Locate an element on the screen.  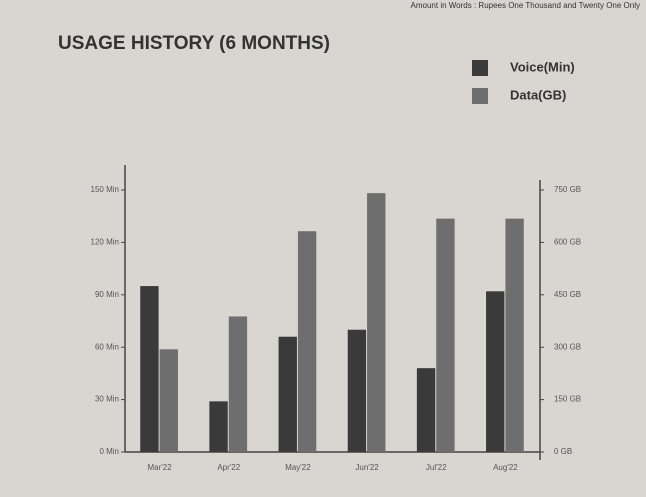
y2-tick-label: 0 GB is located at coordinates (563, 451).